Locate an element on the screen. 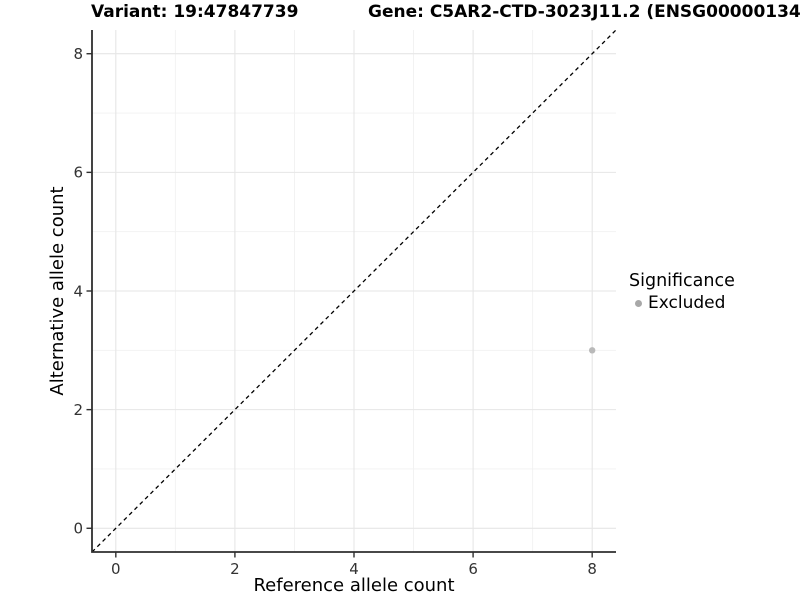 This screenshot has height=600, width=800. y-axis-title: Alternative allele count is located at coordinates (57, 290).